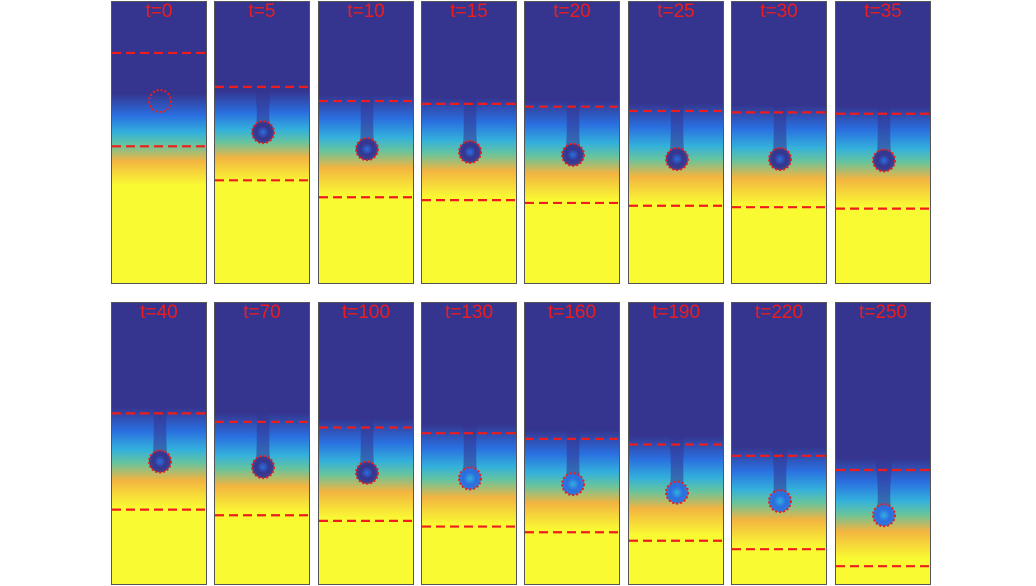 The image size is (1036, 586). What do you see at coordinates (469, 312) in the screenshot?
I see `time-label: t=130` at bounding box center [469, 312].